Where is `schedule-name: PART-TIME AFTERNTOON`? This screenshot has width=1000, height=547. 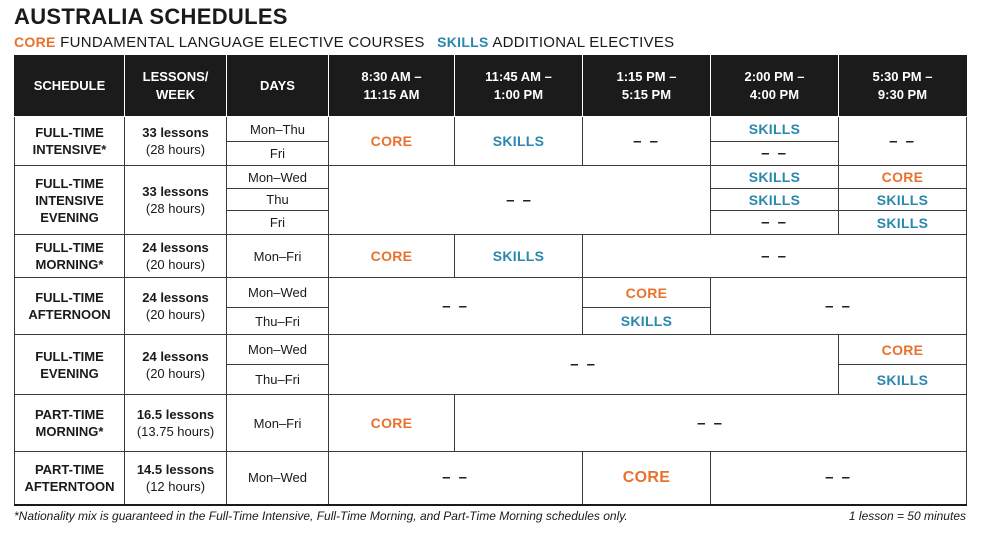 schedule-name: PART-TIME AFTERNTOON is located at coordinates (69, 478).